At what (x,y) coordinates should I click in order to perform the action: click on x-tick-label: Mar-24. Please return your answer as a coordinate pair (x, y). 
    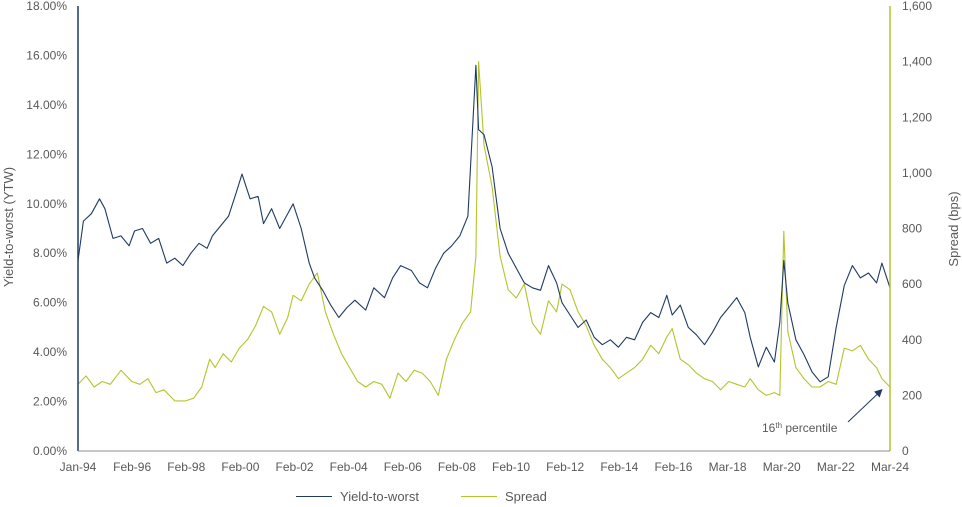
    Looking at the image, I should click on (890, 467).